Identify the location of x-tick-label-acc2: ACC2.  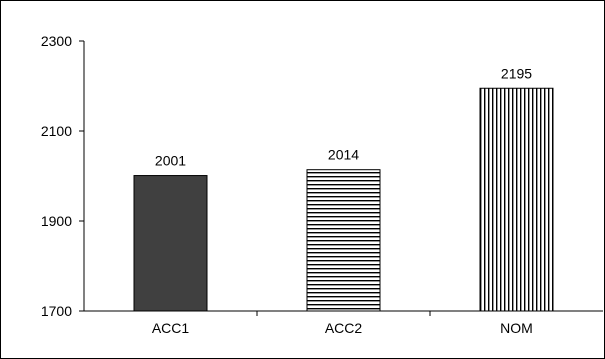
(344, 328).